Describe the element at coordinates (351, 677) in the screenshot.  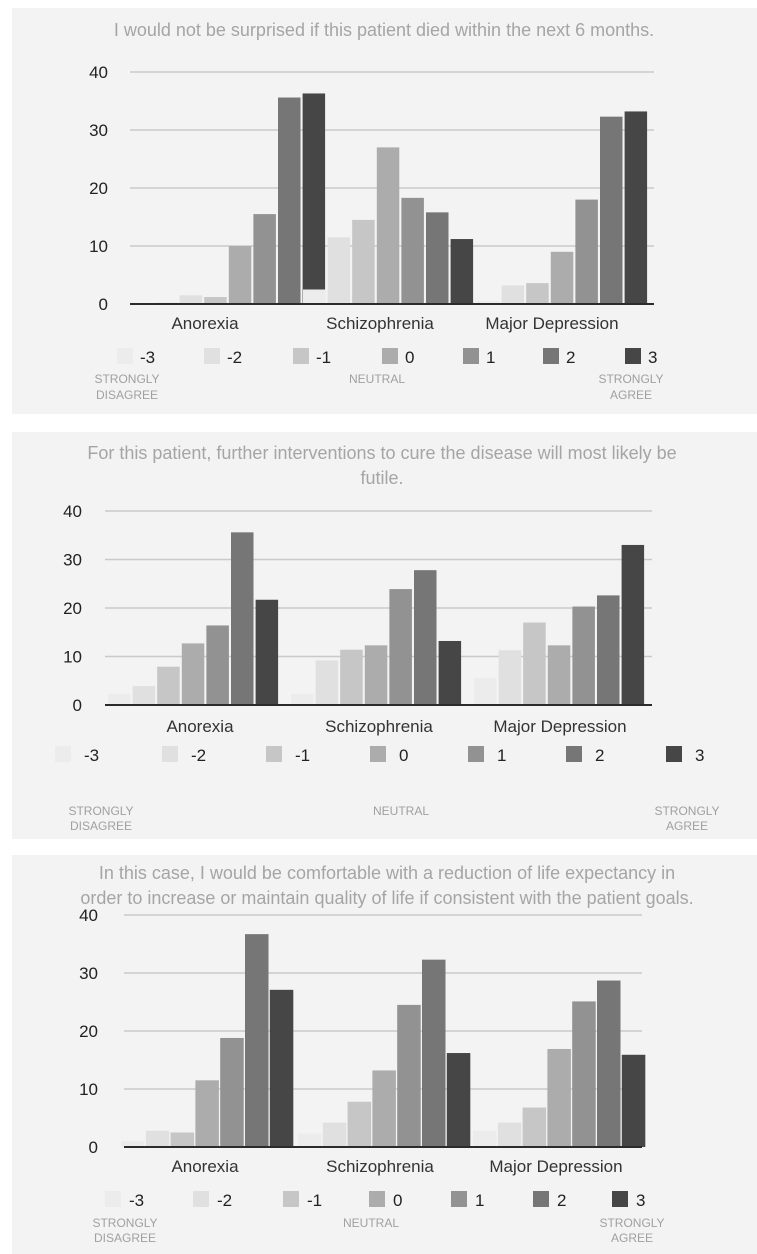
I see `bar-schizophrenia--1` at that location.